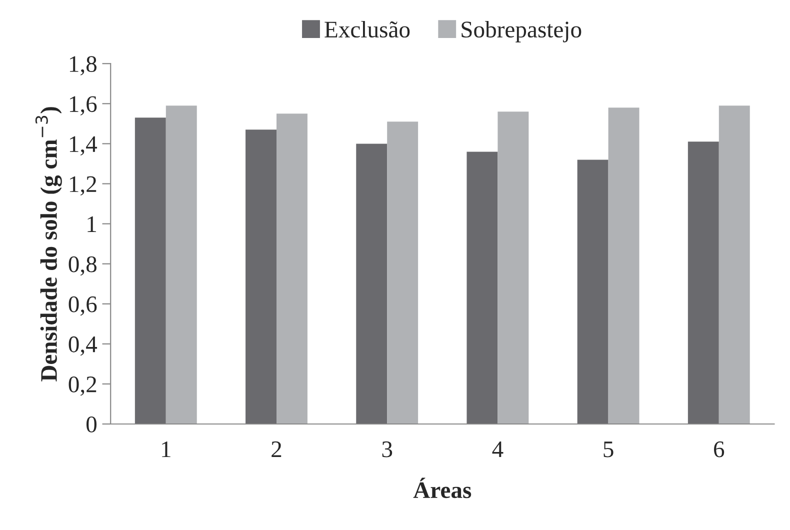 Image resolution: width=790 pixels, height=530 pixels. What do you see at coordinates (91, 424) in the screenshot?
I see `y-tick-label: 0` at bounding box center [91, 424].